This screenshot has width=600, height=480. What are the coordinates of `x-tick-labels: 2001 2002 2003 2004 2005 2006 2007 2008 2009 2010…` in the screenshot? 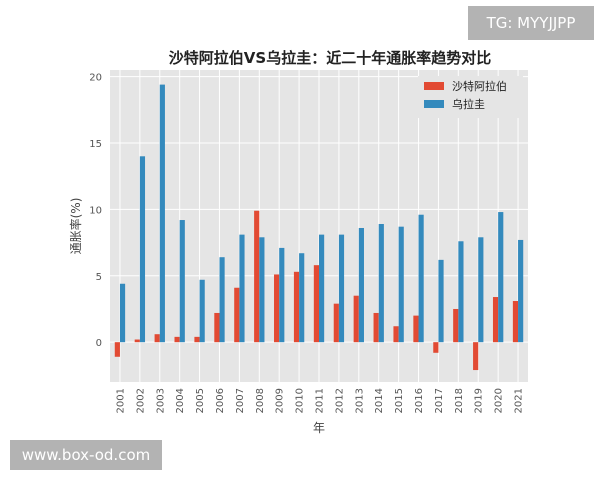 It's located at (319, 400).